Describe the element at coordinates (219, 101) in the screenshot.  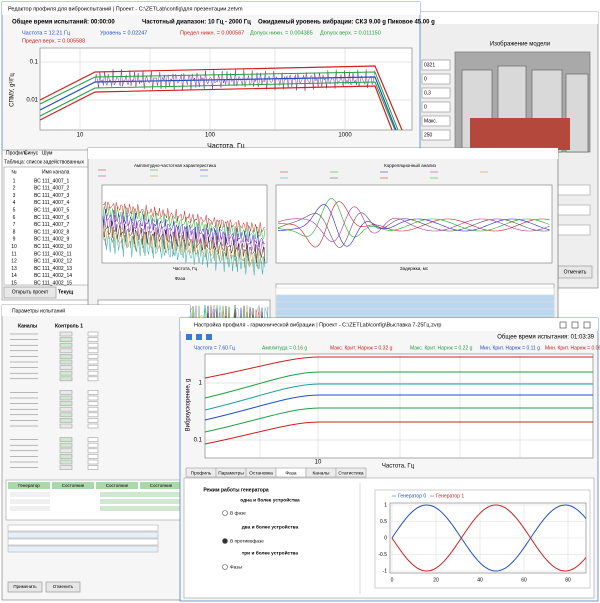
I see `curve` at that location.